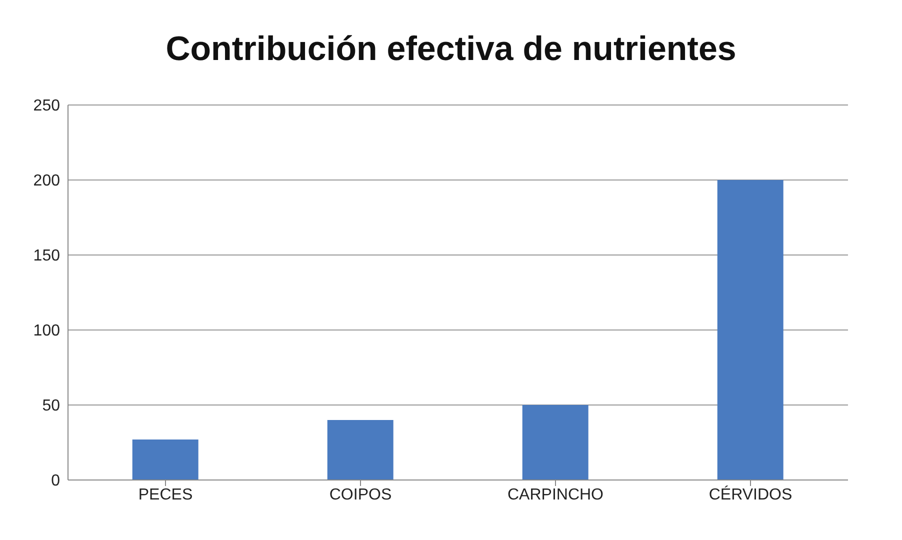  Describe the element at coordinates (46, 256) in the screenshot. I see `y-tick-label: 150` at that location.